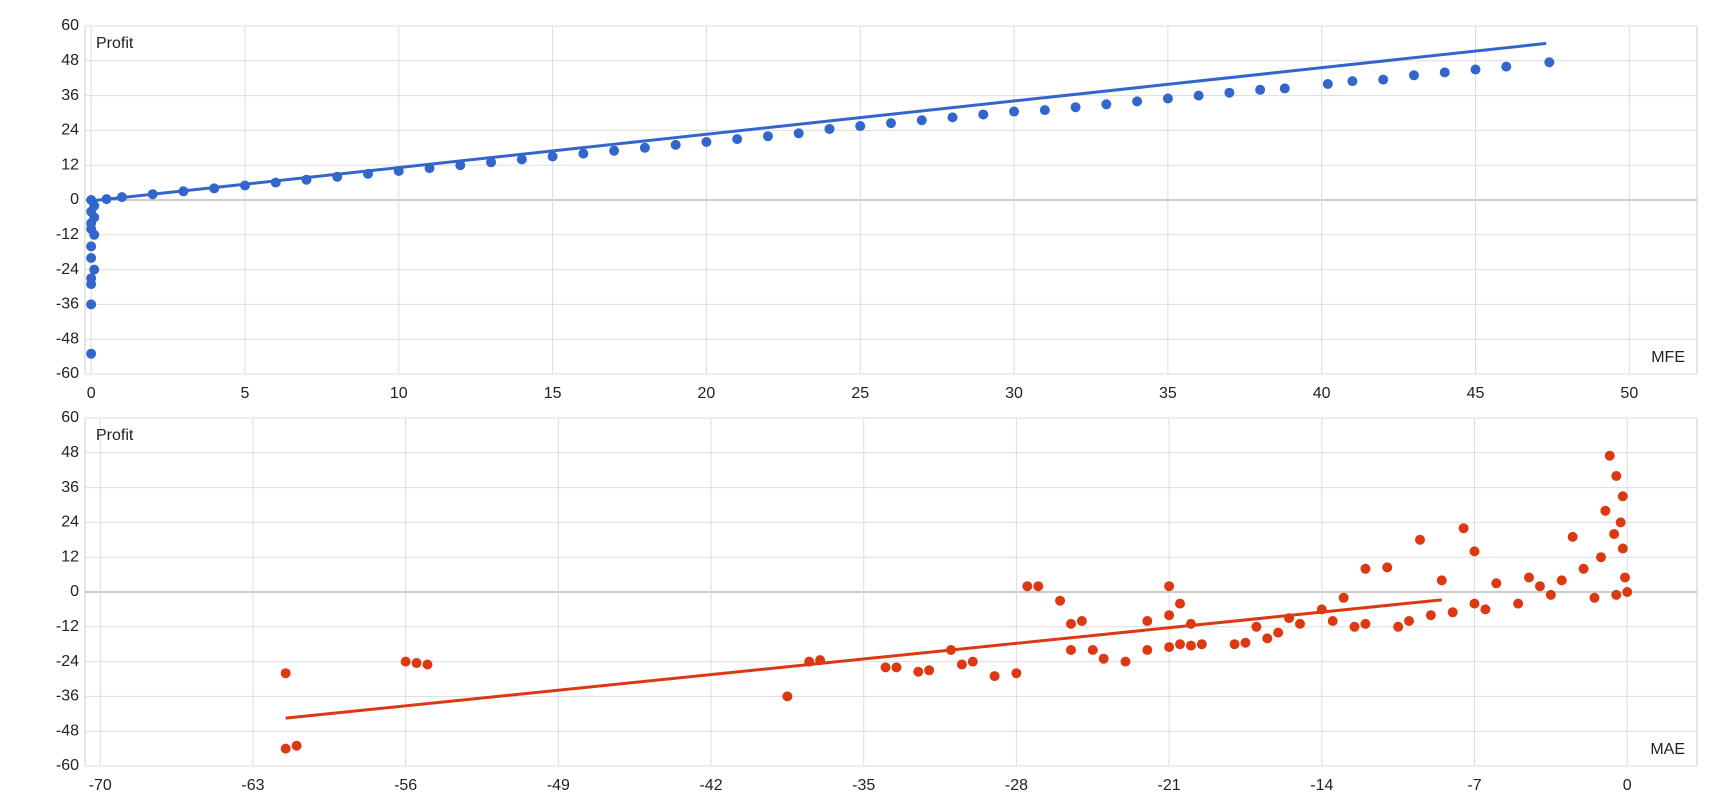  What do you see at coordinates (67, 338) in the screenshot?
I see `y-tick-label: -48` at bounding box center [67, 338].